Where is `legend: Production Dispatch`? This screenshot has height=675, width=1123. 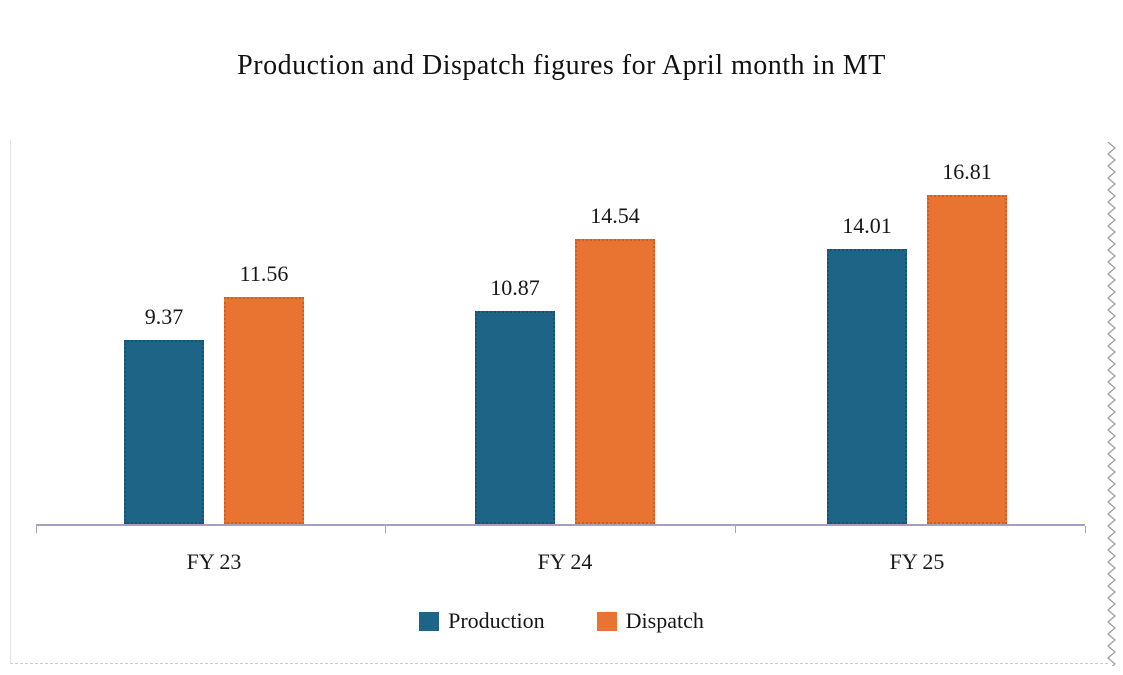
legend: Production Dispatch is located at coordinates (561, 621).